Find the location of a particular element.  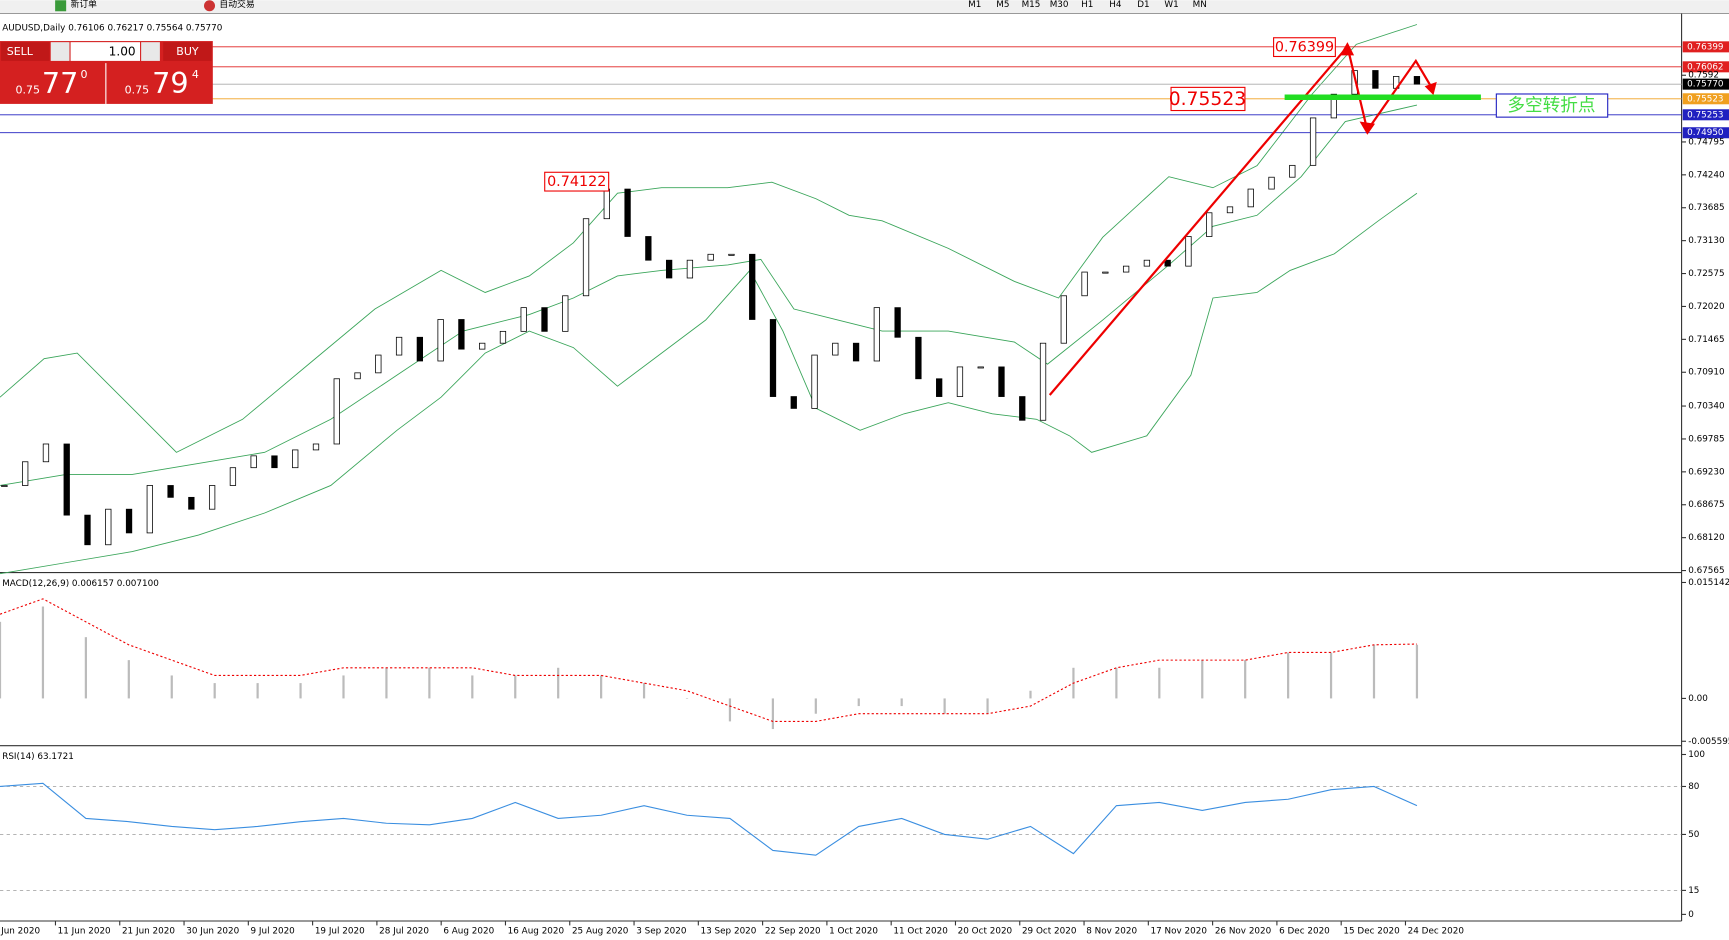

x-tick-label: 29 Oct 2020 is located at coordinates (1049, 931).